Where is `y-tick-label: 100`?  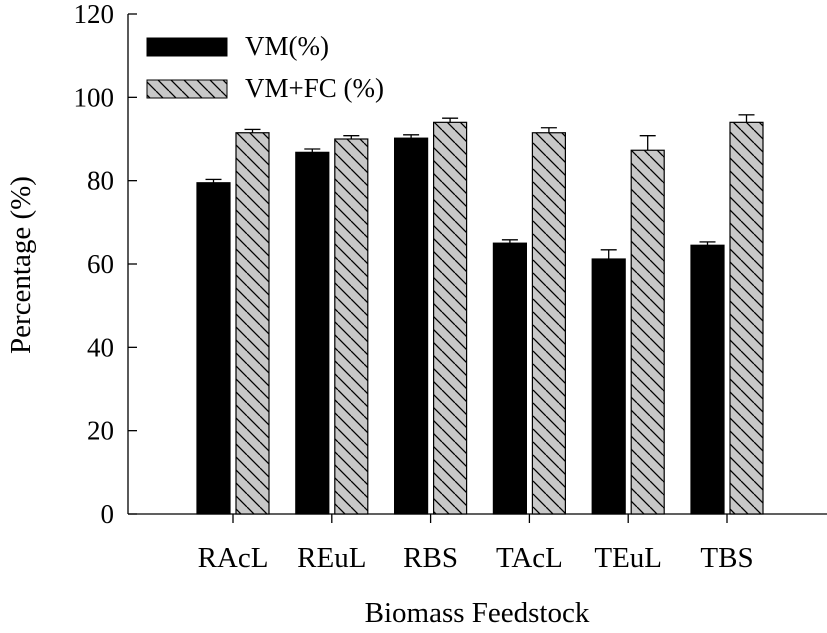 y-tick-label: 100 is located at coordinates (94, 97).